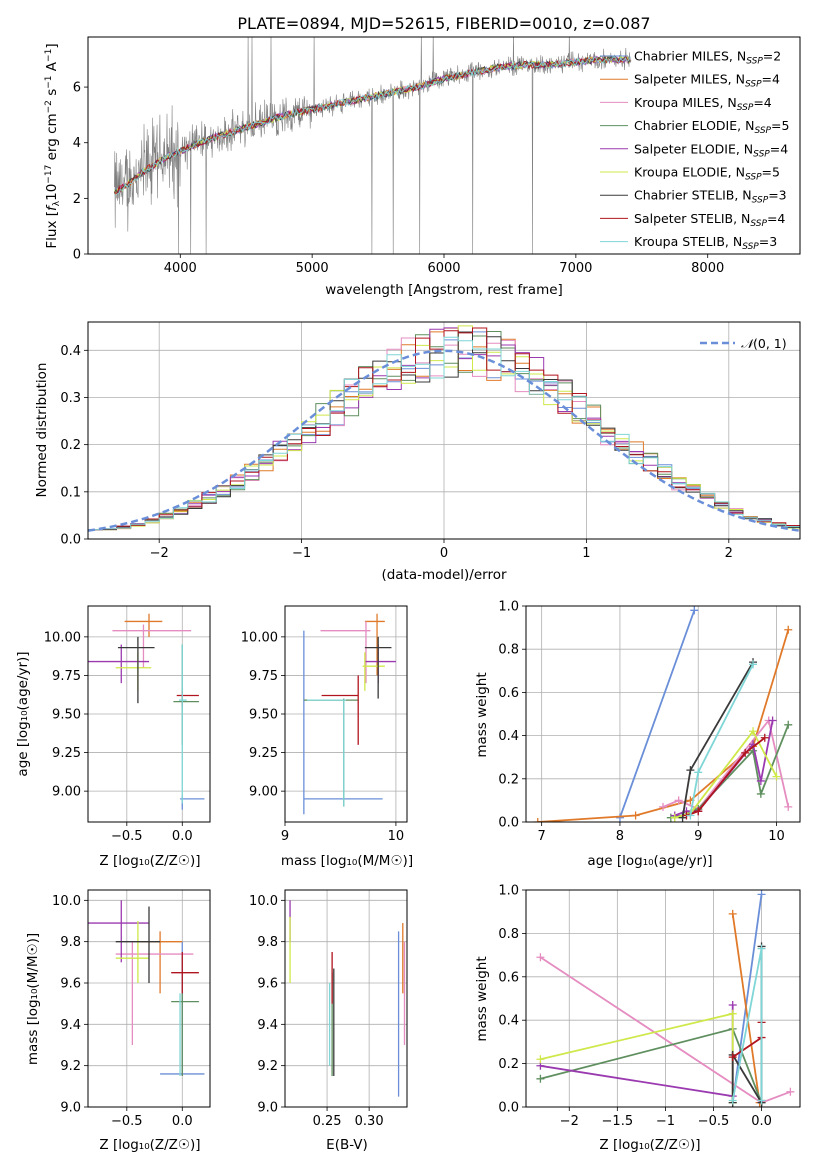 The height and width of the screenshot is (1170, 819). What do you see at coordinates (707, 58) in the screenshot?
I see `legend-label-1: Chabrier MILES, NSSP=2` at bounding box center [707, 58].